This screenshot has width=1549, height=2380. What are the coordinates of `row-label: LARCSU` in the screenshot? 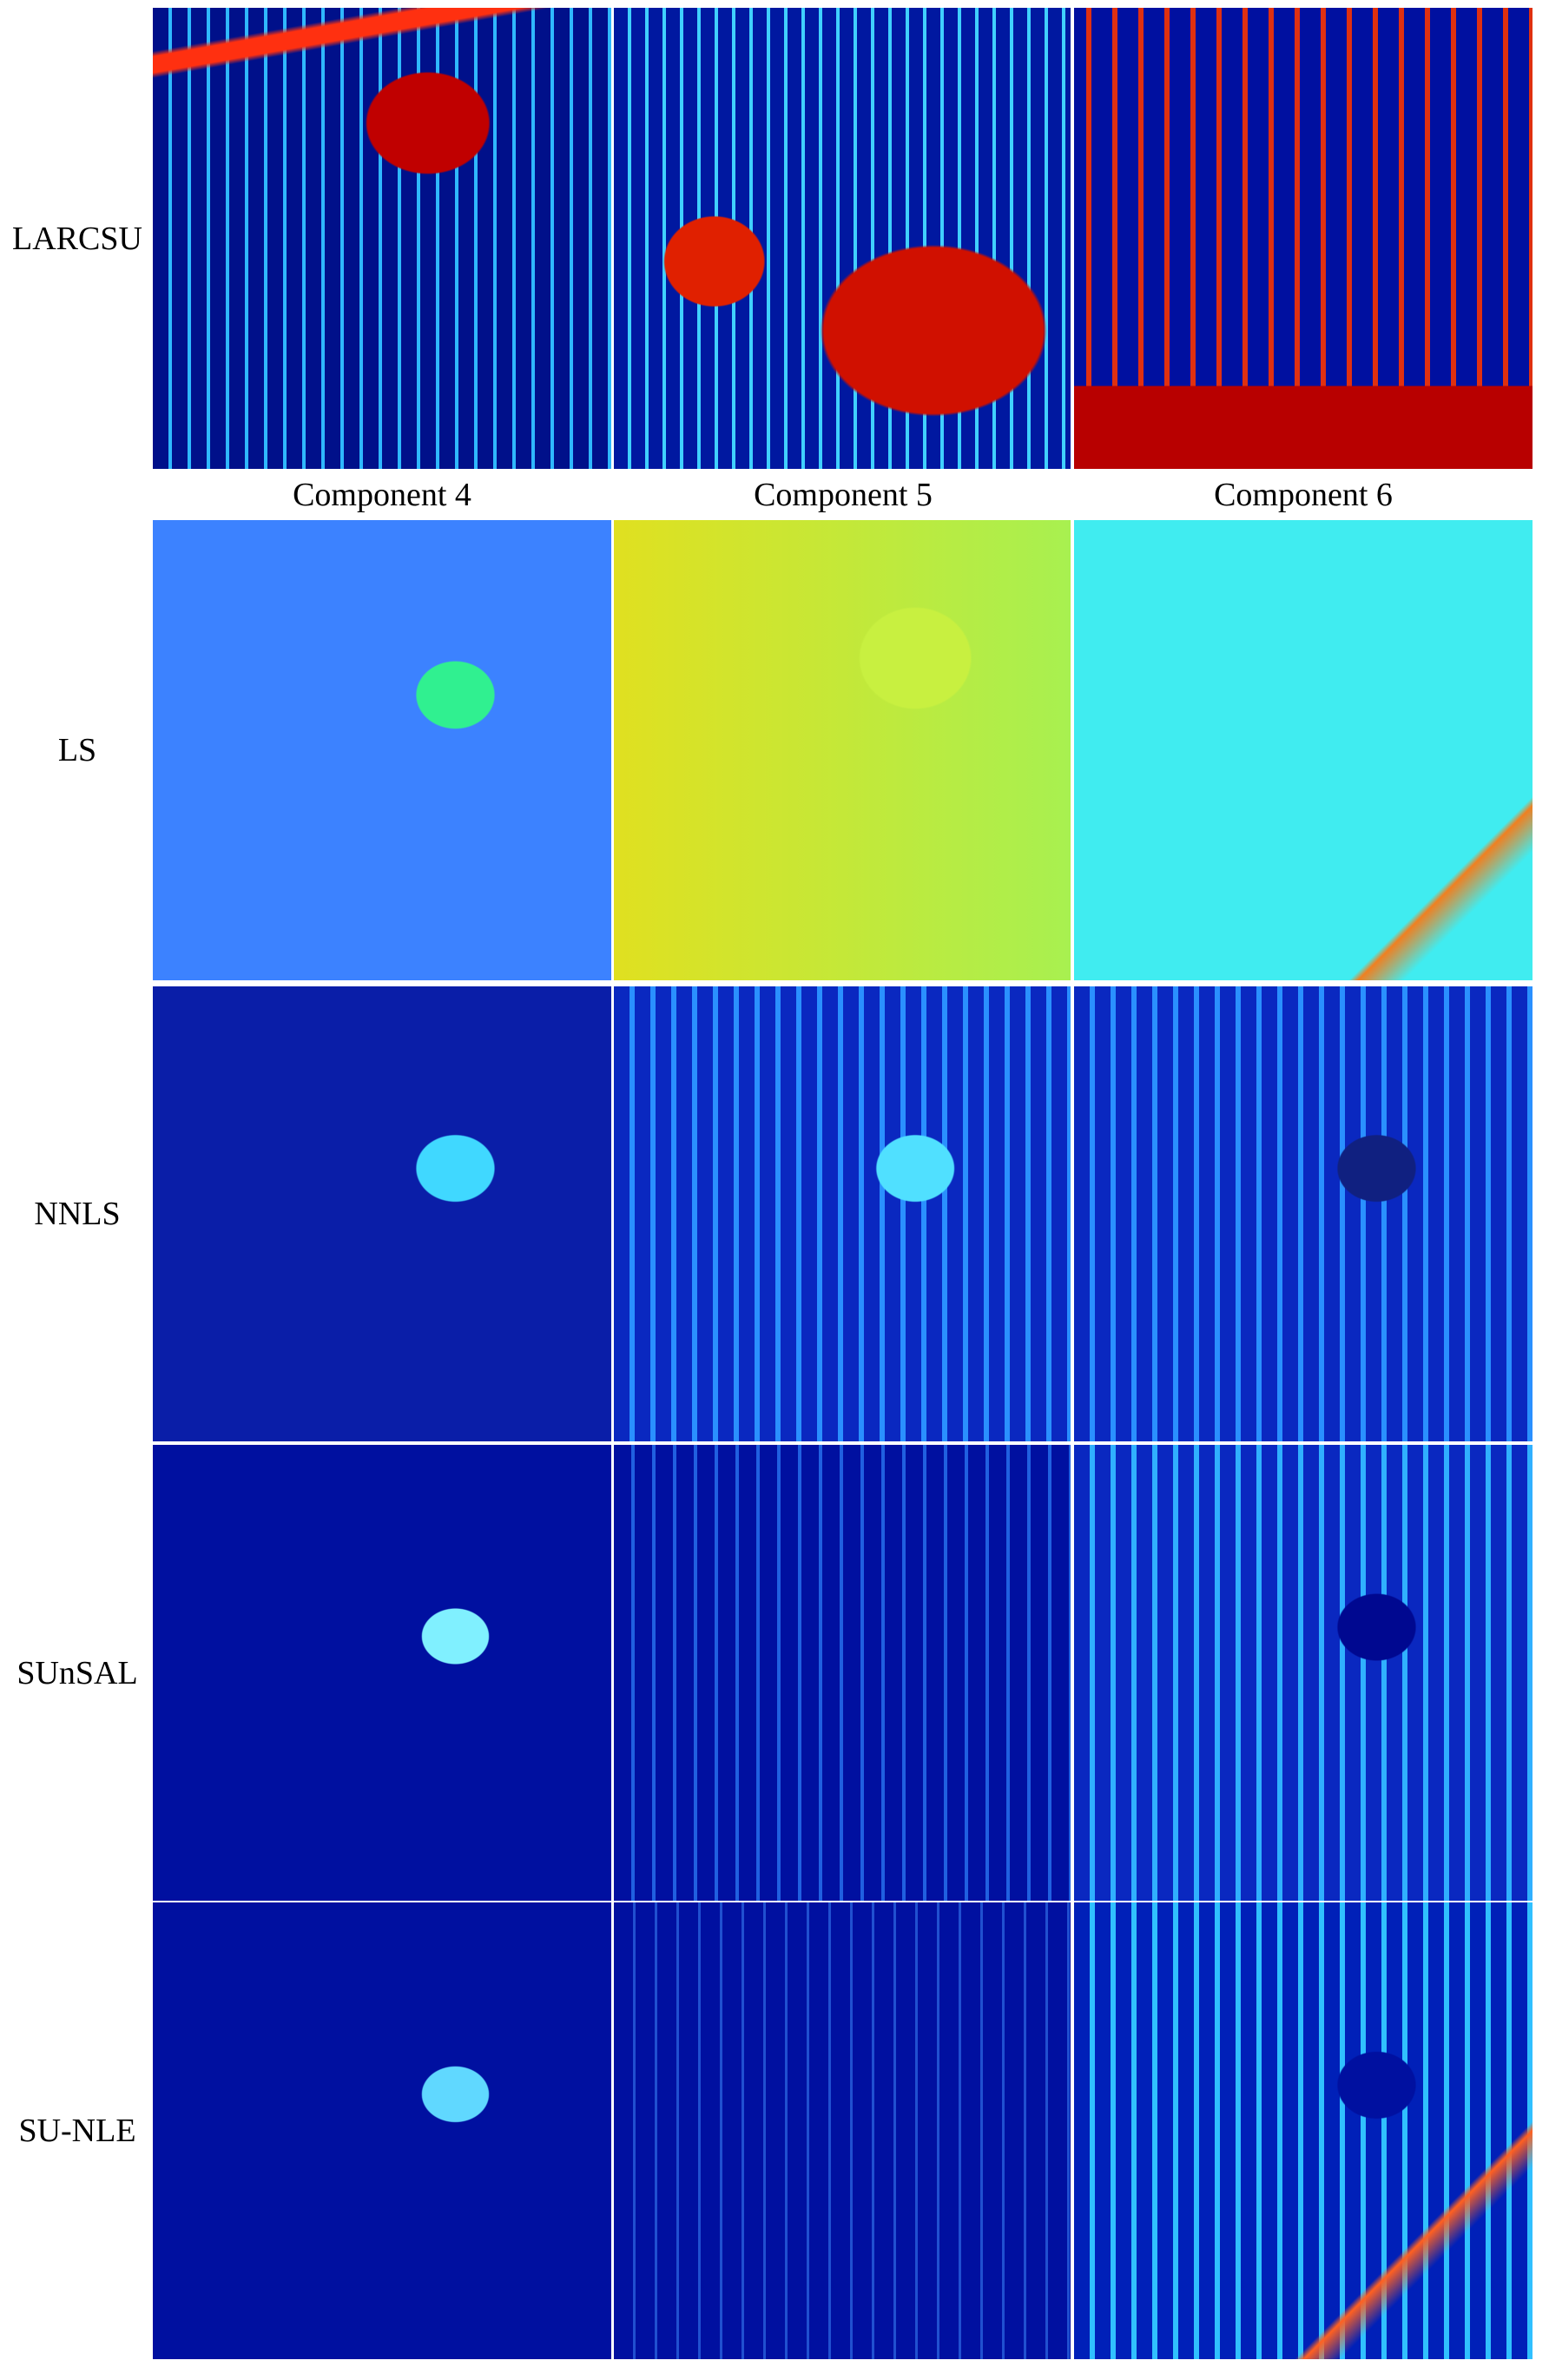 It's located at (77, 238).